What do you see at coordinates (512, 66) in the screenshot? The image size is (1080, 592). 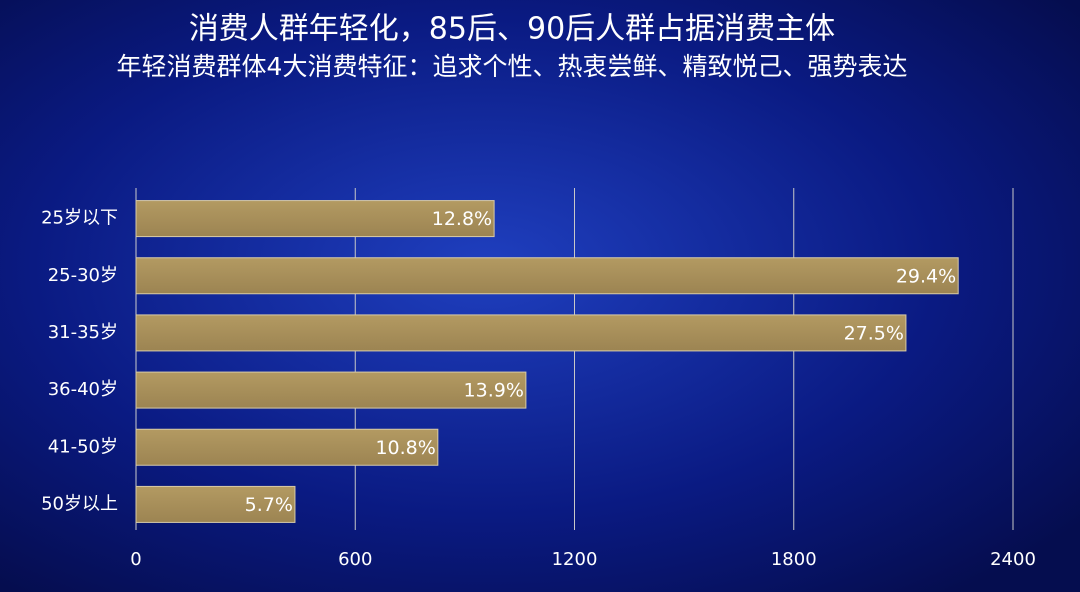 I see `chart-subtitle: 年轻消费群体4大消费特征：追求个性、热衷尝鲜、精致悦己、强势表达` at bounding box center [512, 66].